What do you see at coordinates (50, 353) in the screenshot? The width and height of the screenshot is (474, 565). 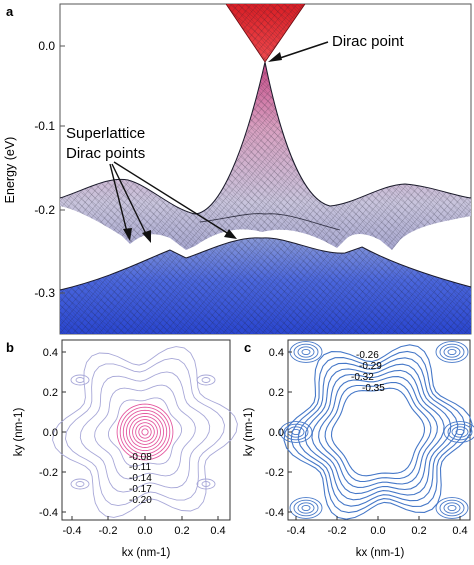 I see `panel-b-ytick-0: 0.4` at bounding box center [50, 353].